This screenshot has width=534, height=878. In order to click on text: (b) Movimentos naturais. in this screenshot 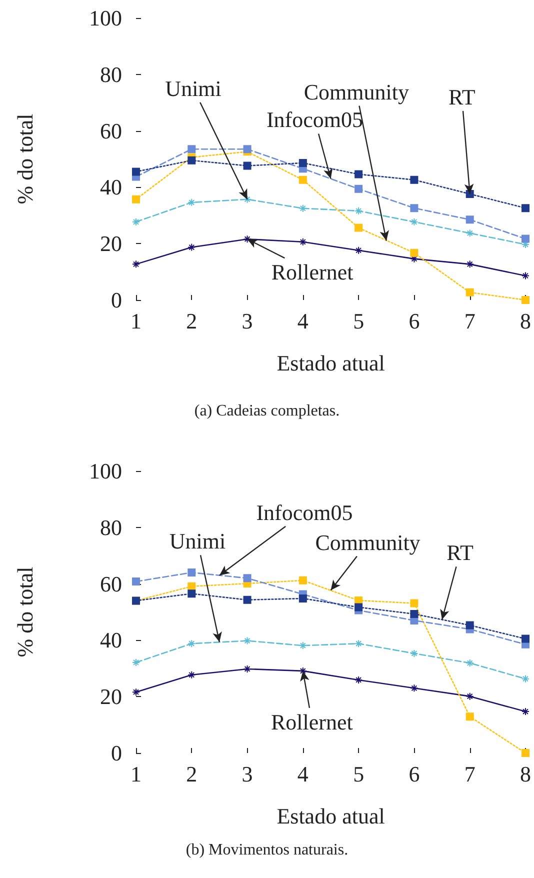, I will do `click(267, 850)`.